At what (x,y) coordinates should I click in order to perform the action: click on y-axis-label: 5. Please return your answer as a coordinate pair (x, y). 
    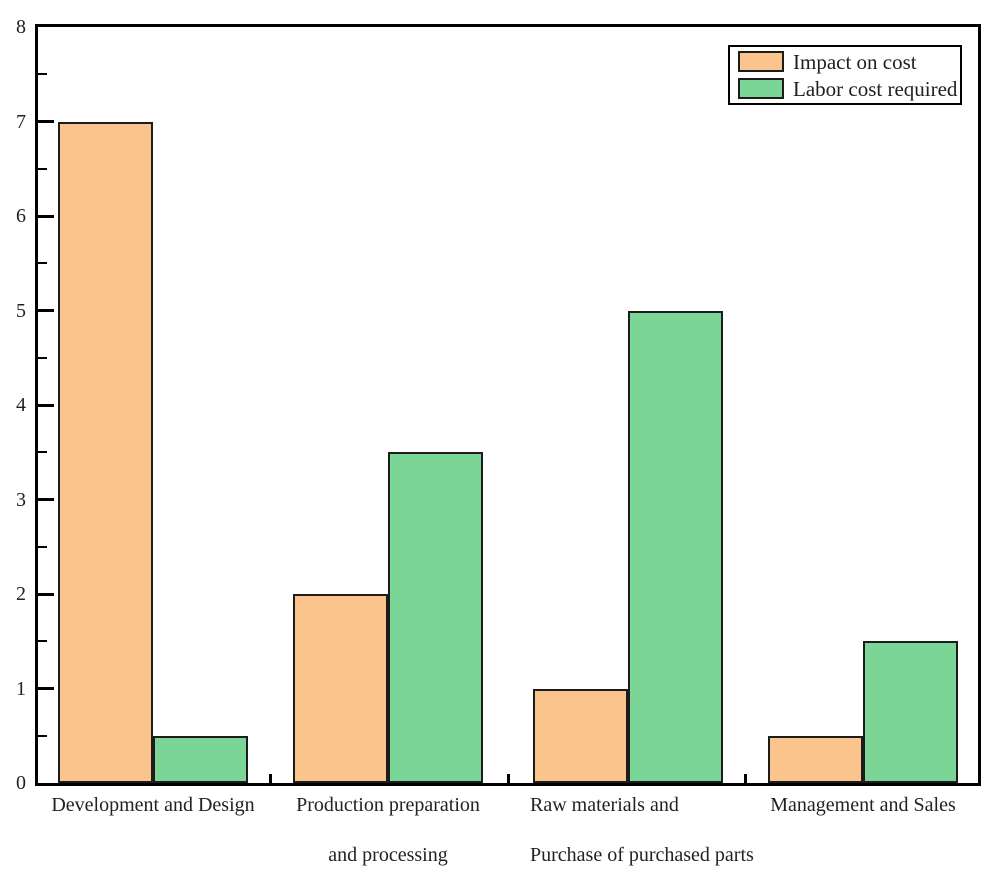
    Looking at the image, I should click on (21, 310).